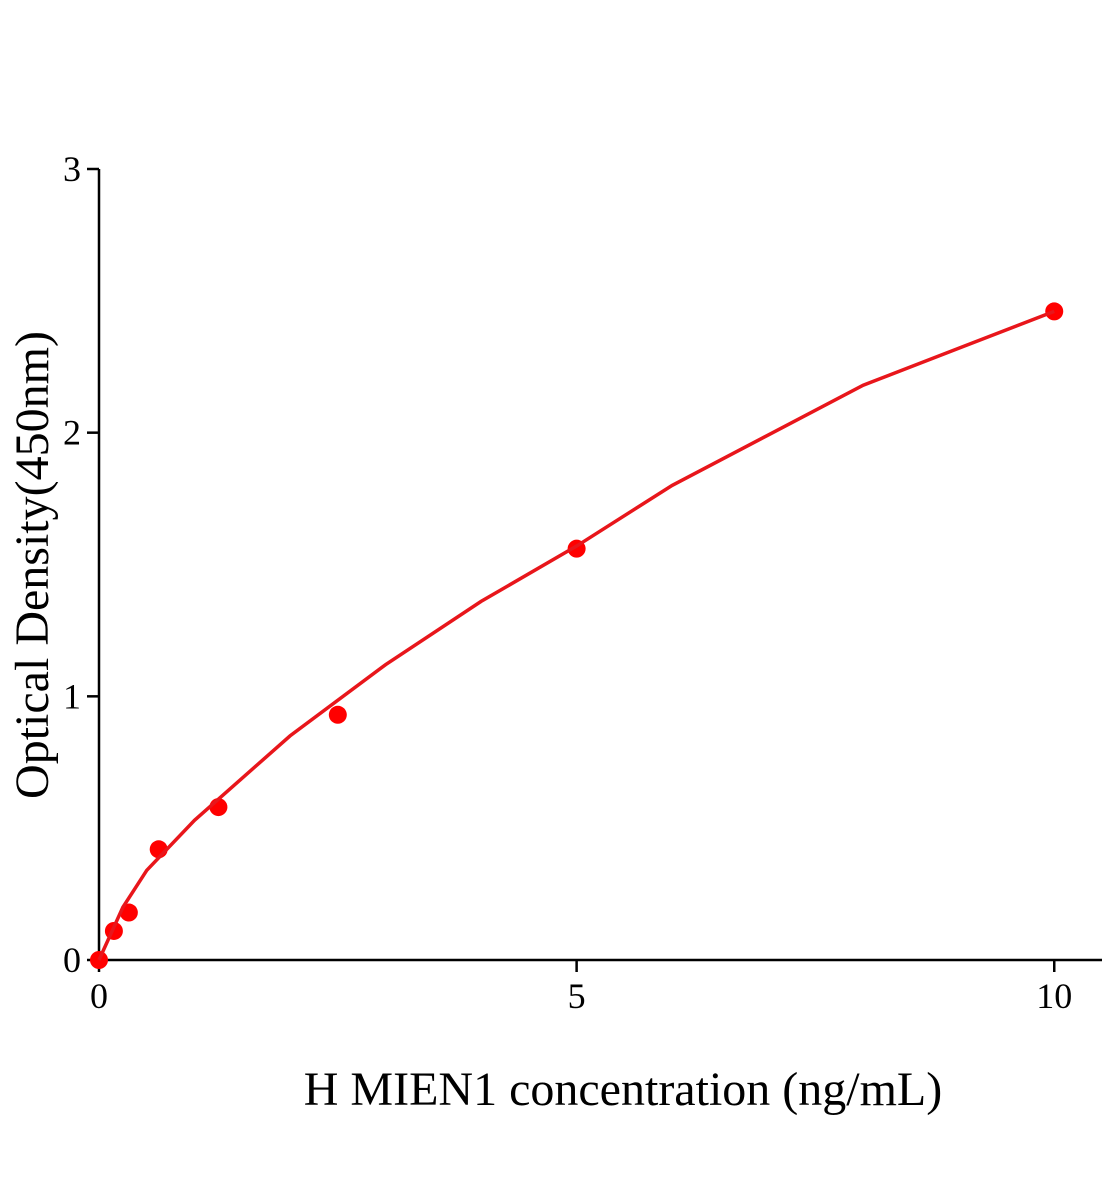 The width and height of the screenshot is (1104, 1200). I want to click on x-axis-title: H MIEN1 concentration (ng/mL), so click(623, 1089).